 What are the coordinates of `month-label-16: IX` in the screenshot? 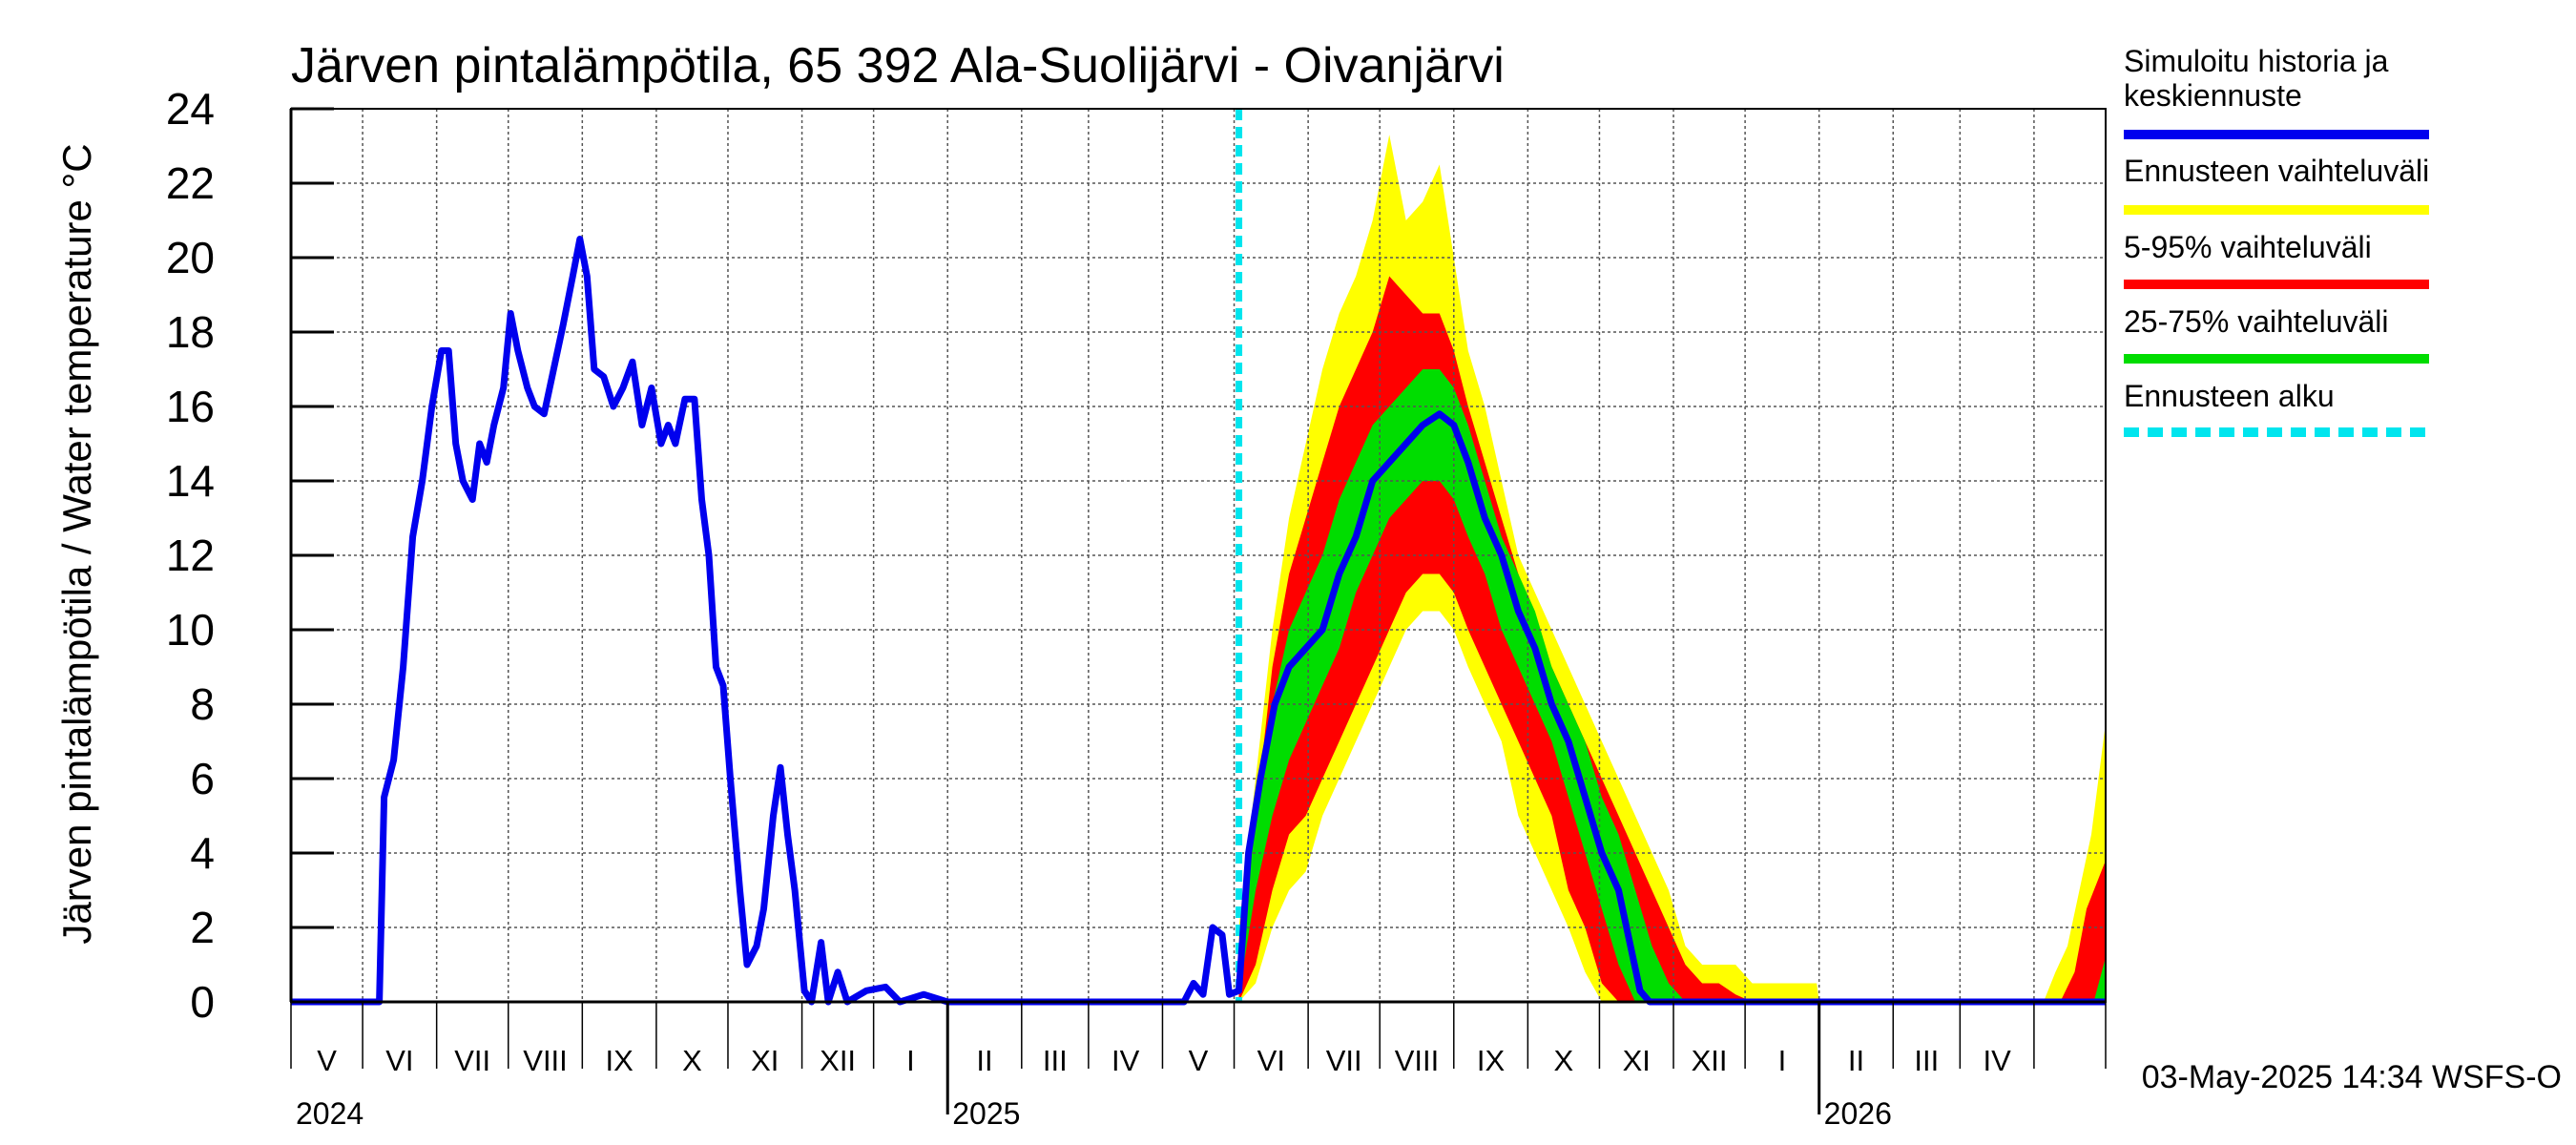 It's located at (1491, 1060).